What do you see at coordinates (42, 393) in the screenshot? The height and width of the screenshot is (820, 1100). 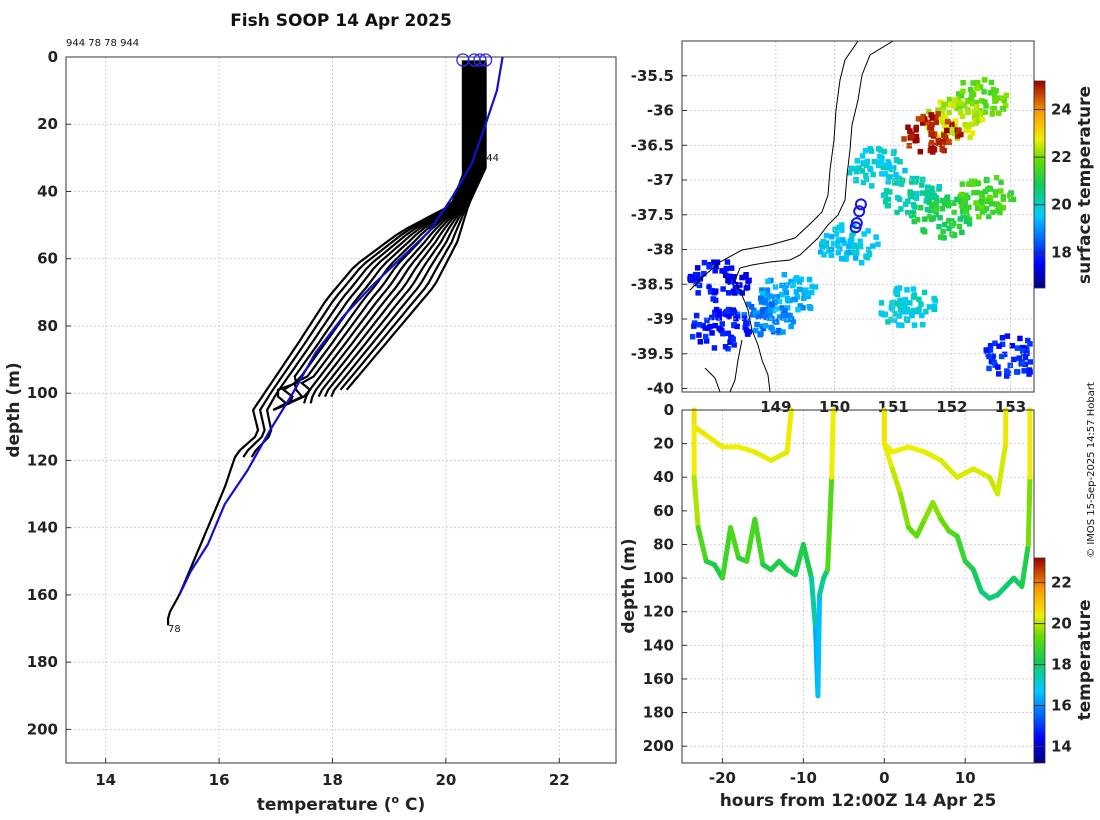 I see `y-tick-label: 100` at bounding box center [42, 393].